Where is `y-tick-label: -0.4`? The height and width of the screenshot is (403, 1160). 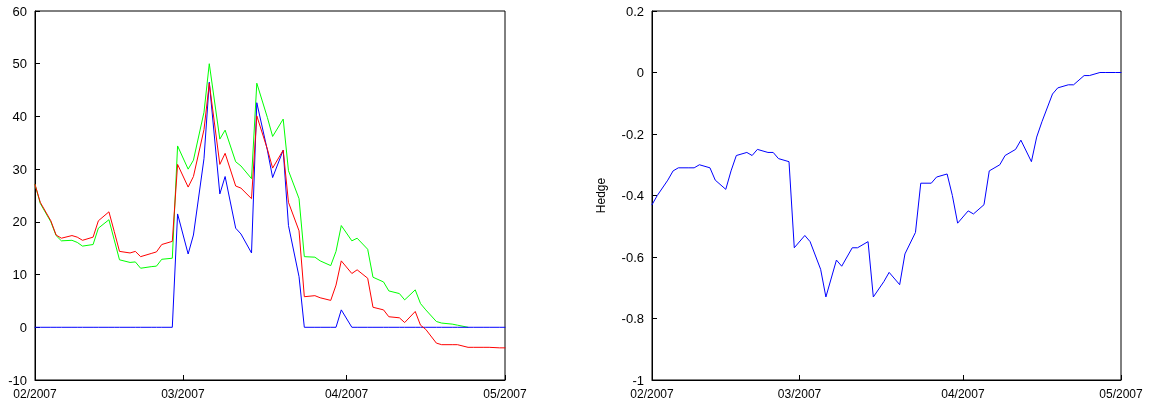
y-tick-label: -0.4 is located at coordinates (632, 195).